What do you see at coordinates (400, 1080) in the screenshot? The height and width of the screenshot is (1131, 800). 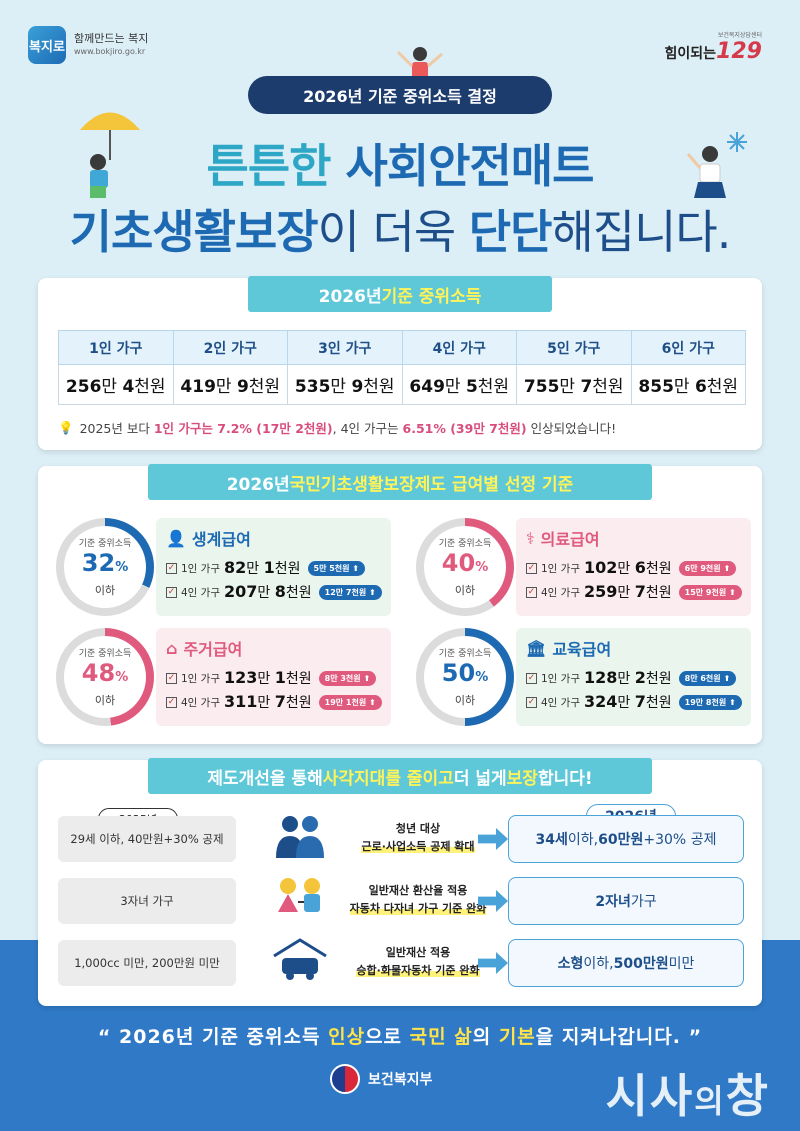 I see `ministry-name: 보건복지부` at bounding box center [400, 1080].